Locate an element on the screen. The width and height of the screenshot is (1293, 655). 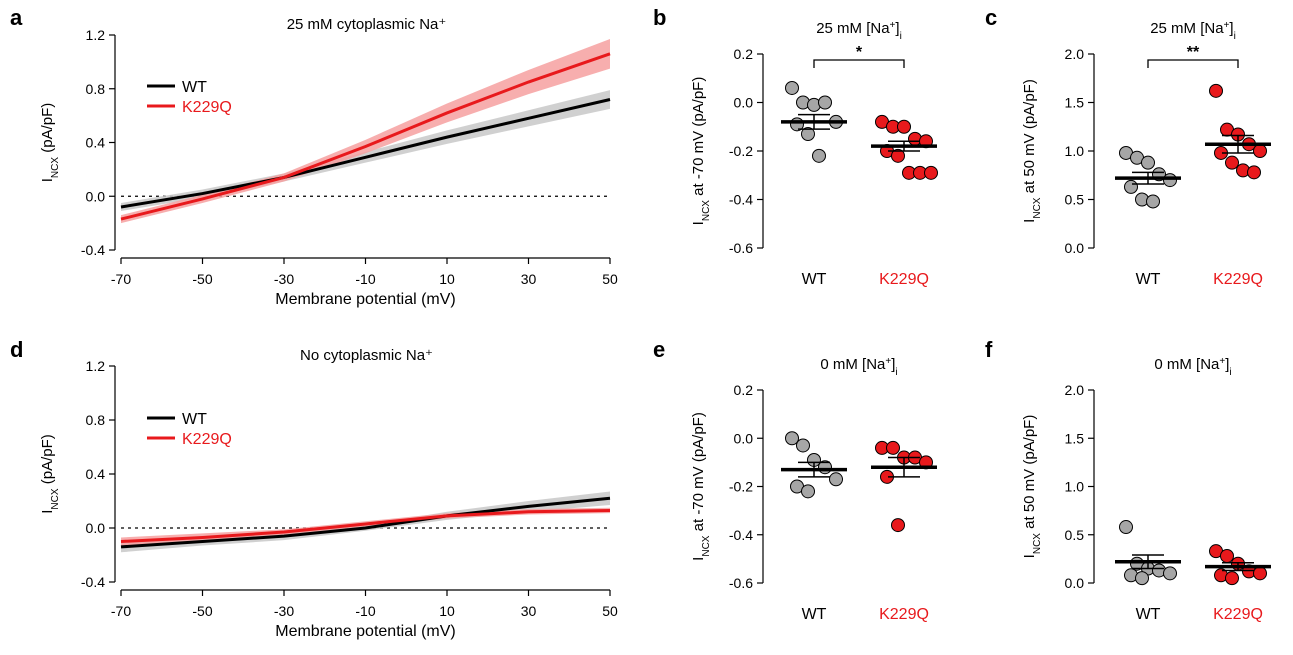
significance-label: * is located at coordinates (859, 52).